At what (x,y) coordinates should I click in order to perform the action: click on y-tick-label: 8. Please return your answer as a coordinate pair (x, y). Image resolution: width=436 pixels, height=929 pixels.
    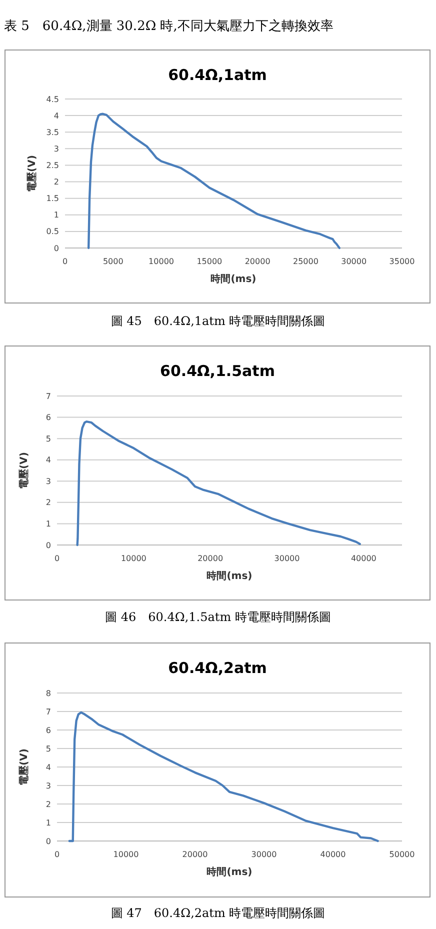
    Looking at the image, I should click on (48, 693).